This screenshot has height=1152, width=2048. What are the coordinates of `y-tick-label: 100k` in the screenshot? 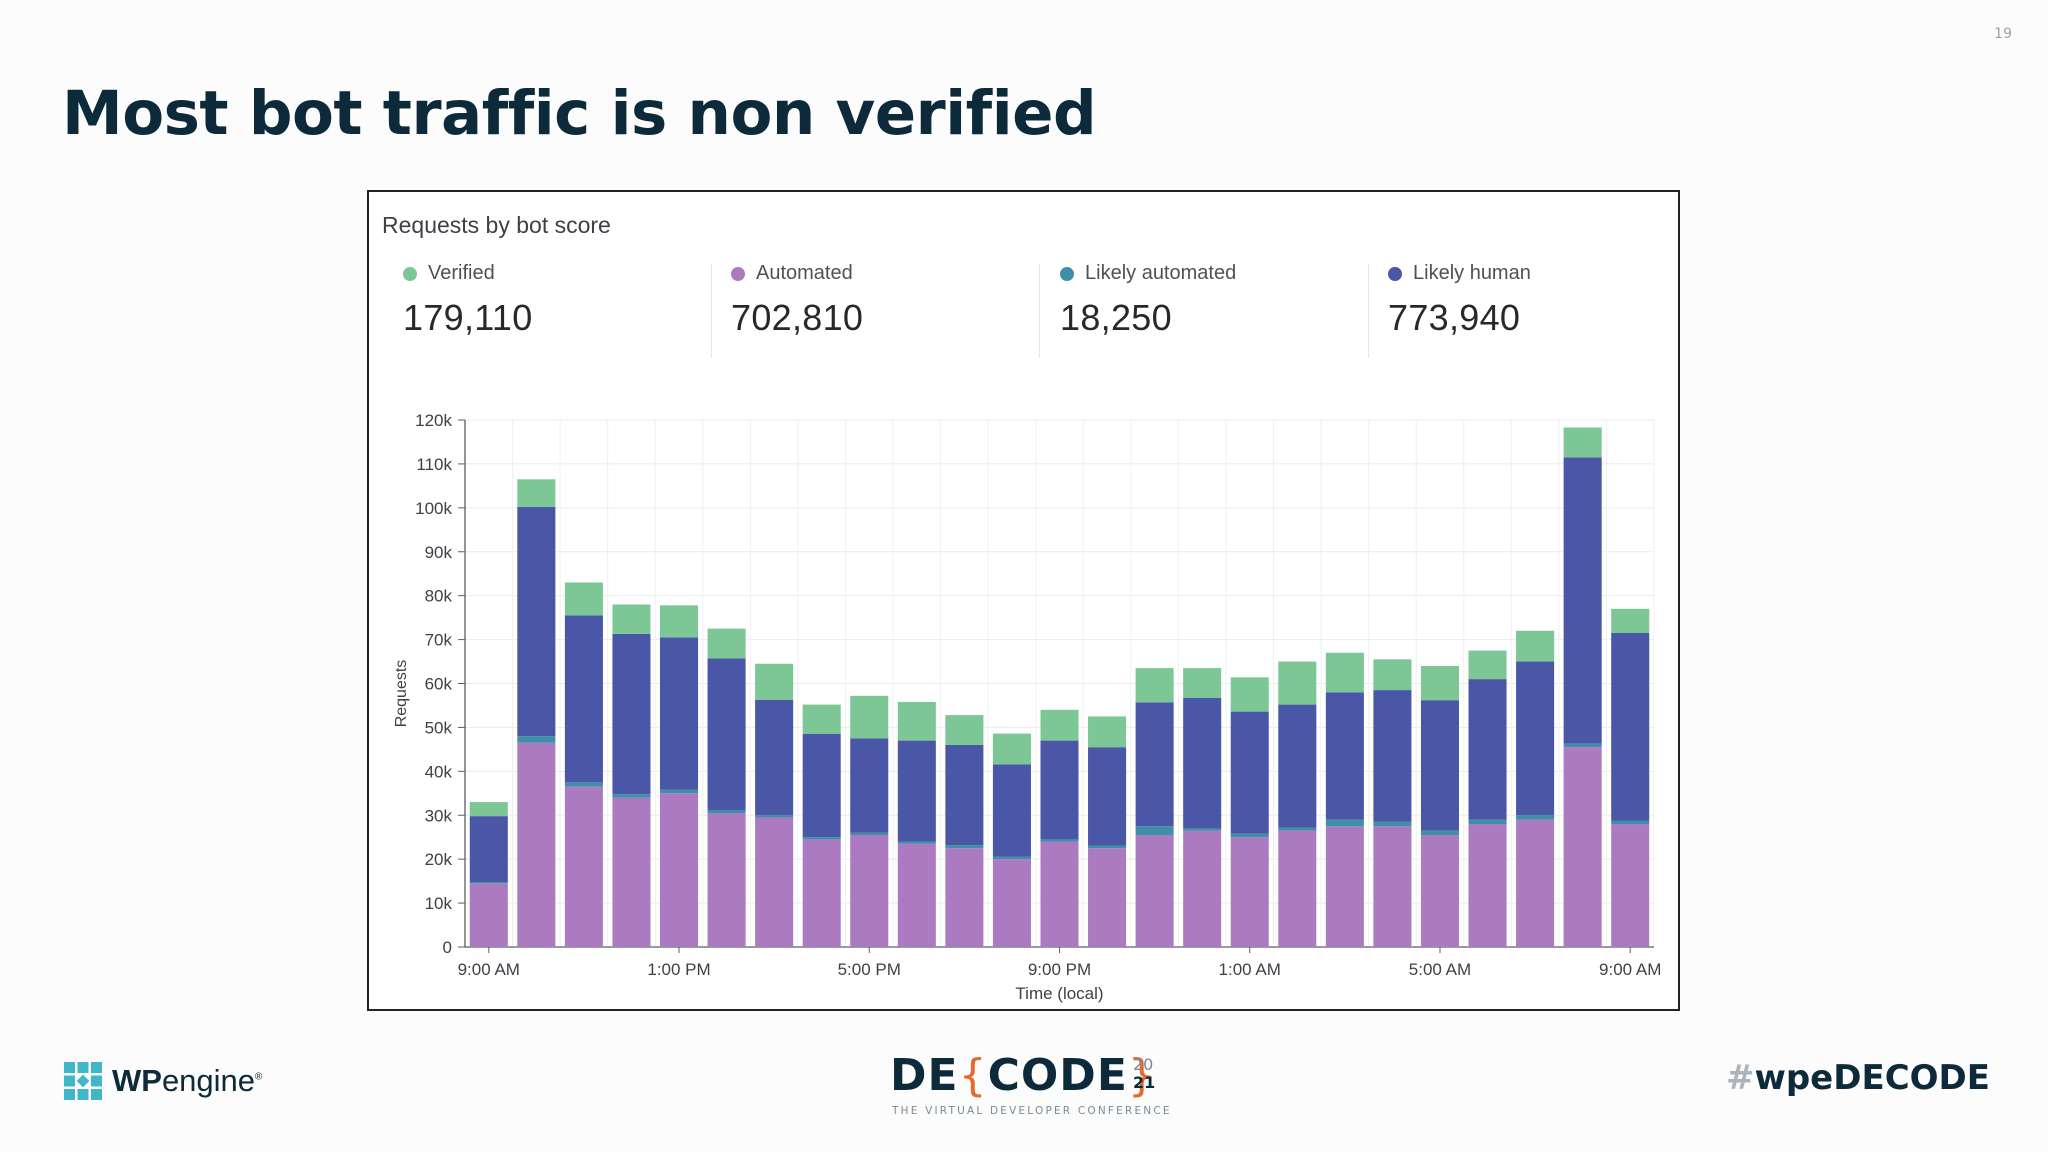 It's located at (433, 508).